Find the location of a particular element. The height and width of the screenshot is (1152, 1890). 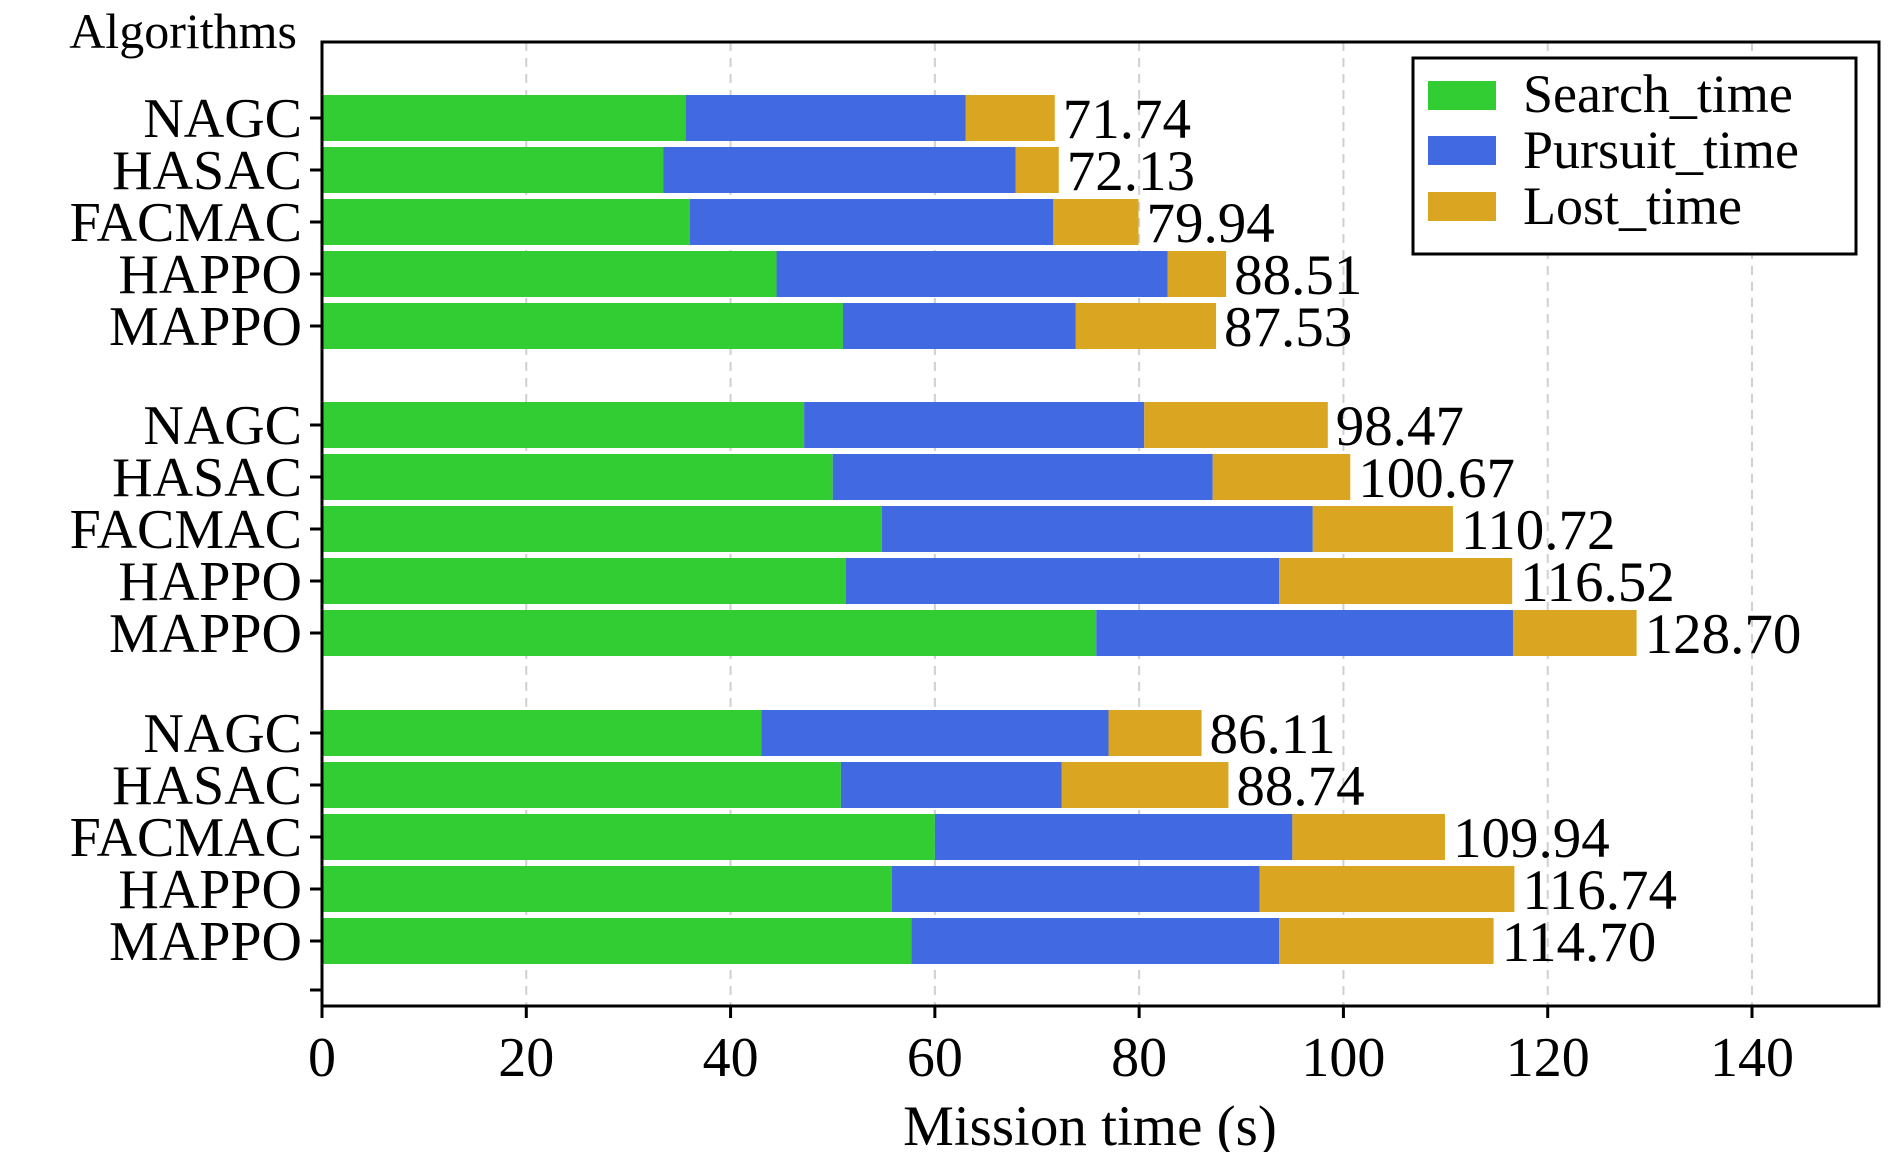

bar-lost-g2-nagc is located at coordinates (1236, 425).